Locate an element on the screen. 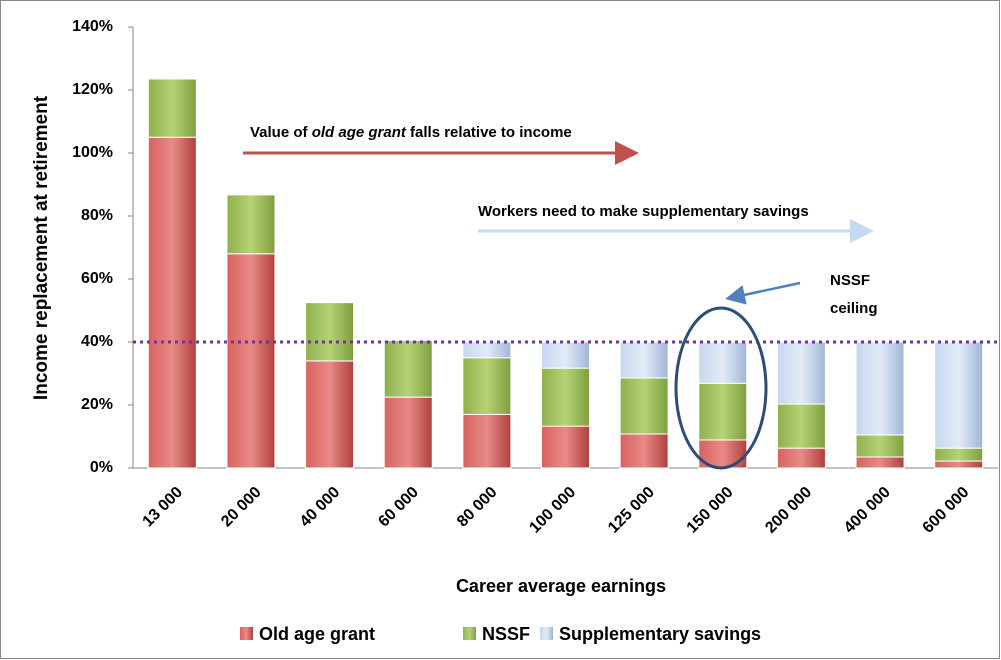 The width and height of the screenshot is (1001, 660). x-tick-label: 13 000 is located at coordinates (163, 507).